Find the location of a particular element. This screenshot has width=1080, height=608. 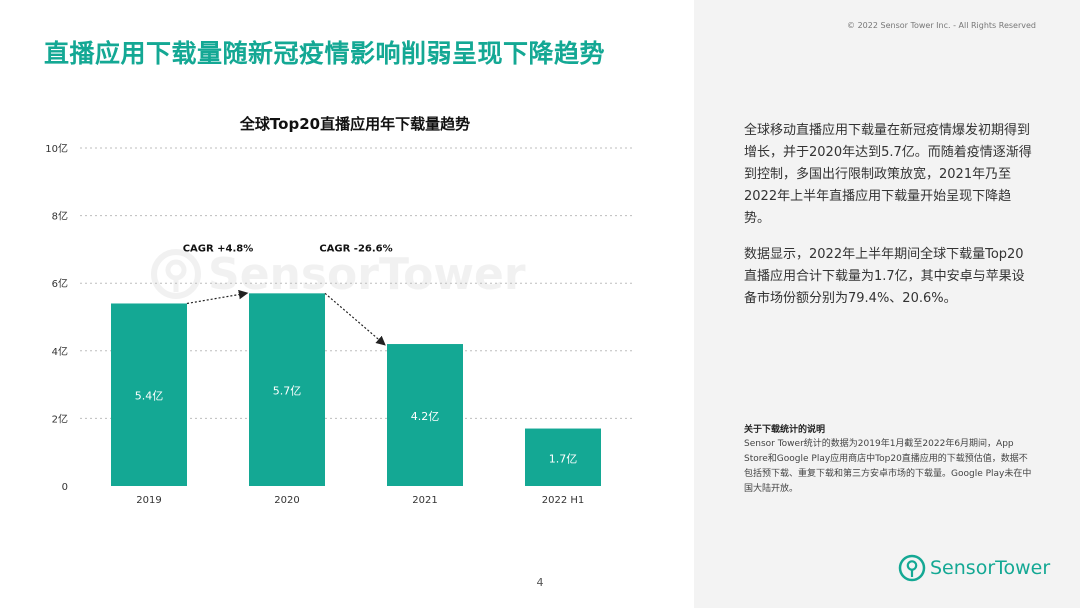

sensortower-watermark-icon is located at coordinates (176, 274).